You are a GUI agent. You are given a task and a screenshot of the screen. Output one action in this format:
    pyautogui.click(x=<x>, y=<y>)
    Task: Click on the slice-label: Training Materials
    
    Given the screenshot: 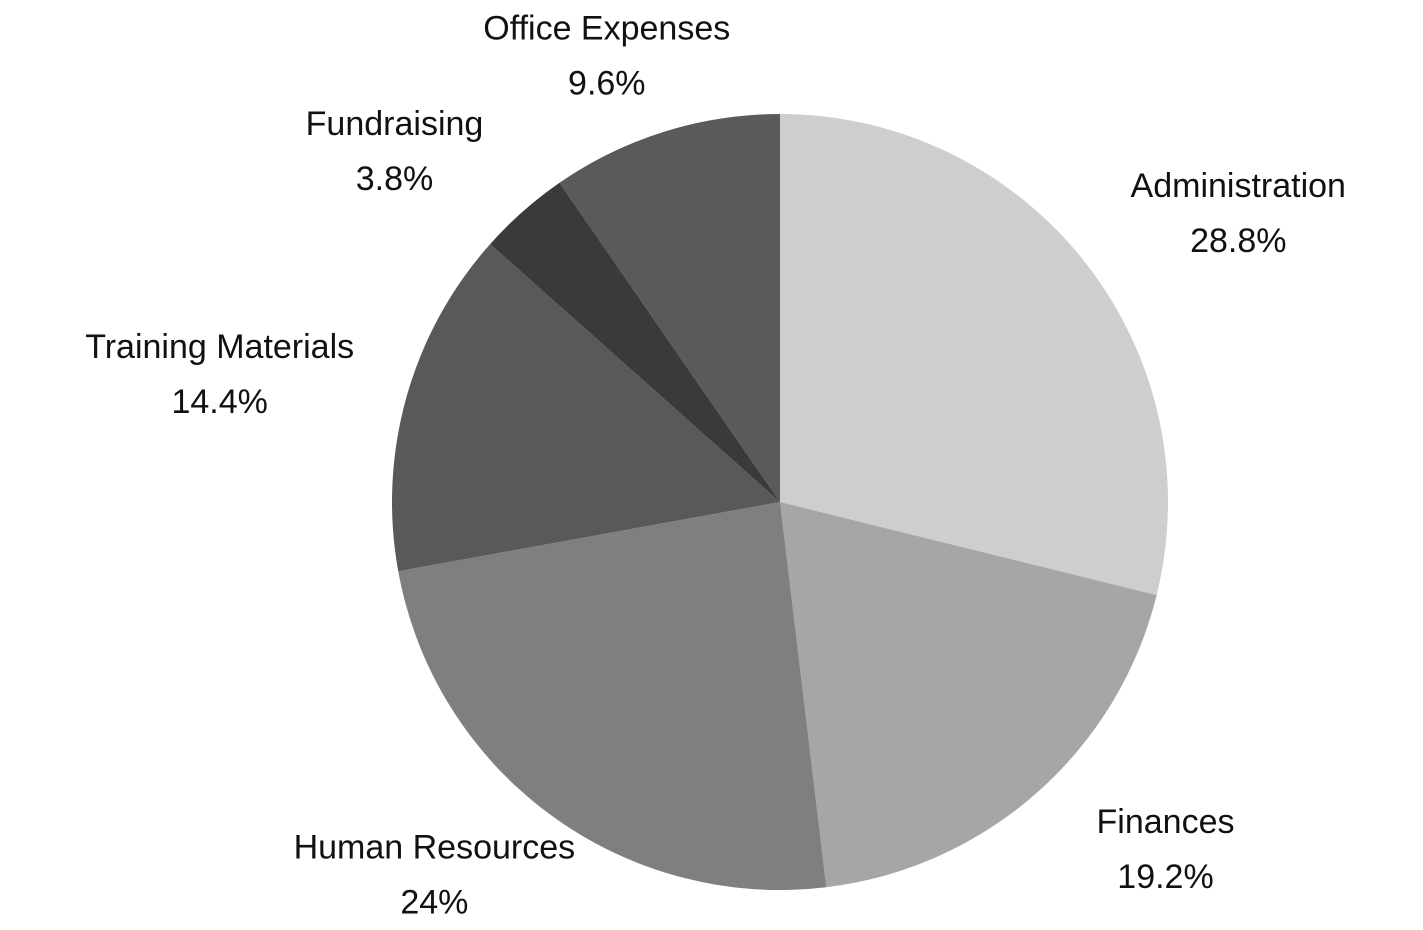 What is the action you would take?
    pyautogui.click(x=219, y=347)
    